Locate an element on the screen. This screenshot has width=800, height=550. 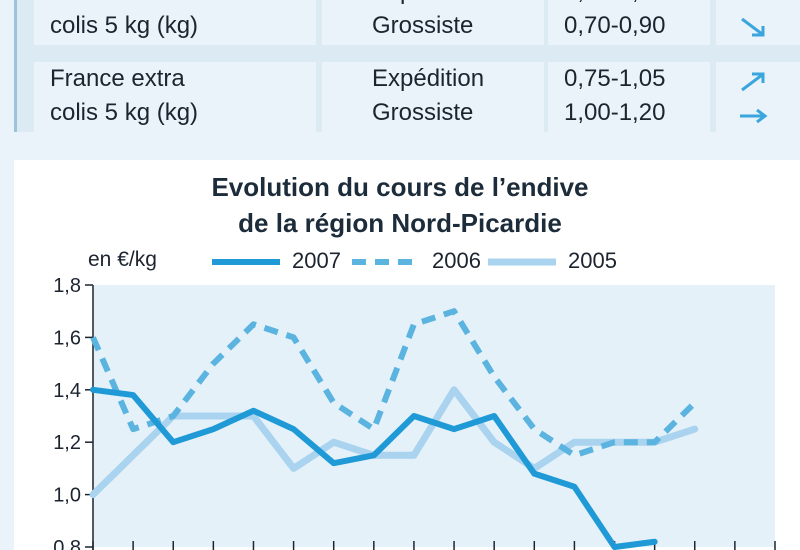
chart-title-line-2: de la région Nord-Picardie is located at coordinates (400, 223).